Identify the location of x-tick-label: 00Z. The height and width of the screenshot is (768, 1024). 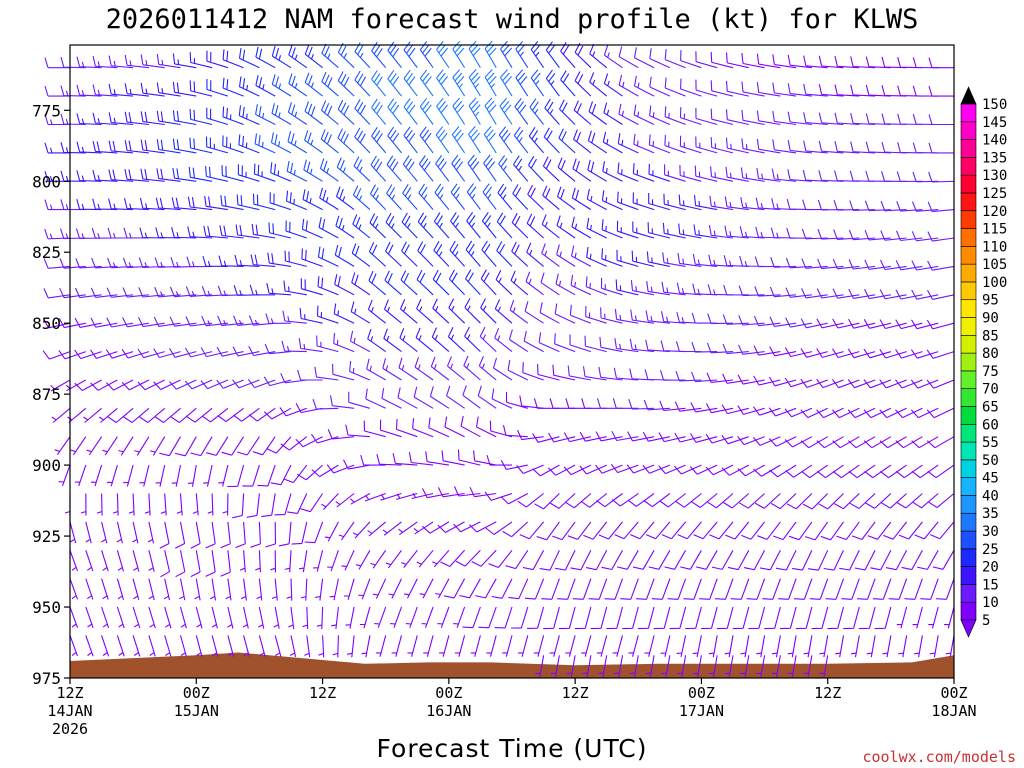
(953, 693).